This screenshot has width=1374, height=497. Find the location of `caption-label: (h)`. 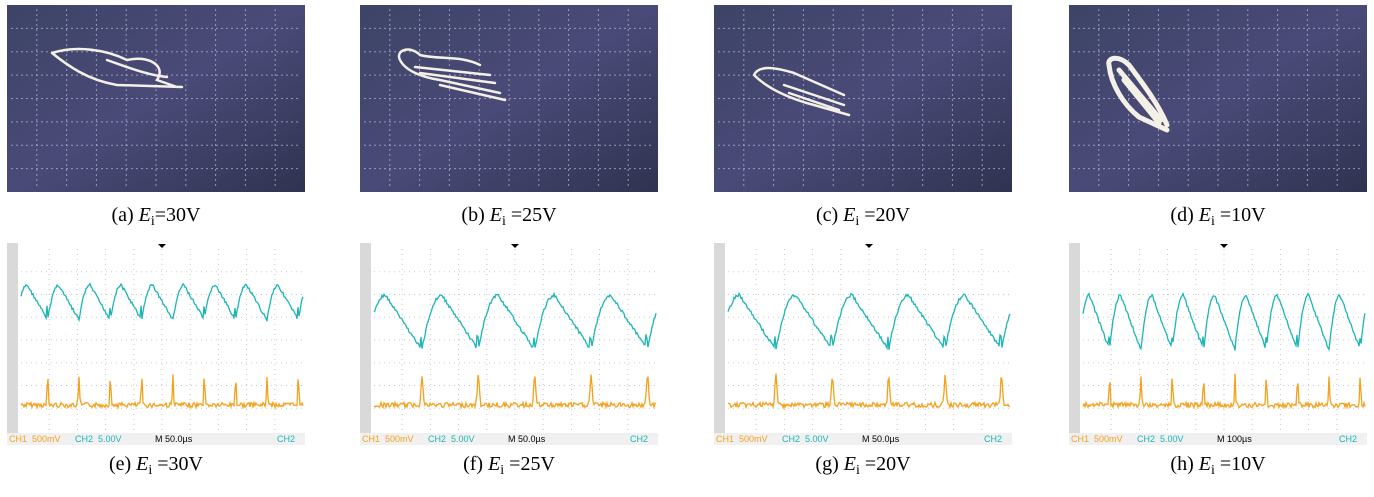

caption-label: (h) is located at coordinates (1181, 464).